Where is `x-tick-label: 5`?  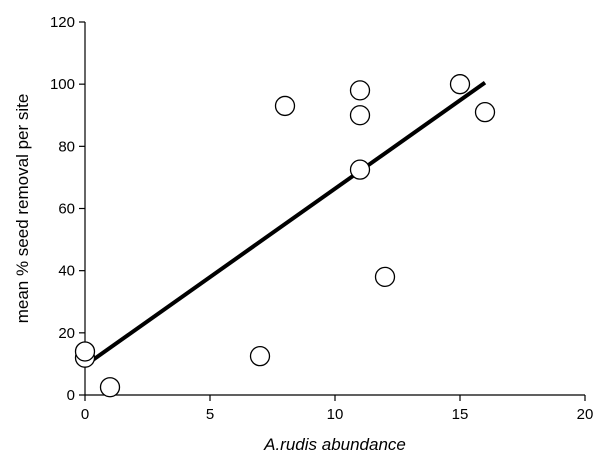
x-tick-label: 5 is located at coordinates (210, 414).